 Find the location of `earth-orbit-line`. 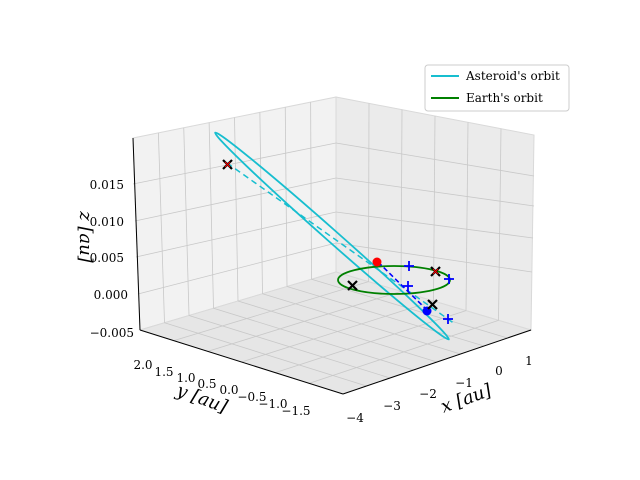

earth-orbit-line is located at coordinates (394, 280).